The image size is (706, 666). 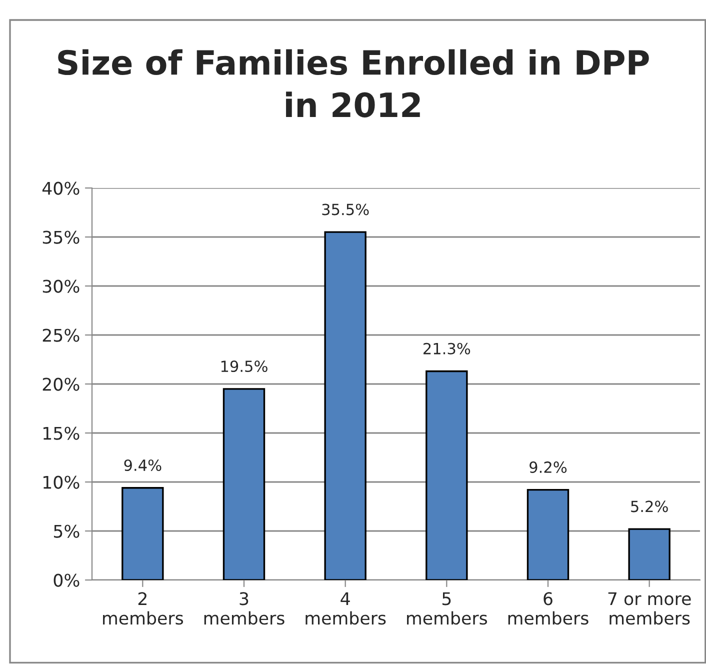 I want to click on y-tick-label: 0%, so click(x=67, y=580).